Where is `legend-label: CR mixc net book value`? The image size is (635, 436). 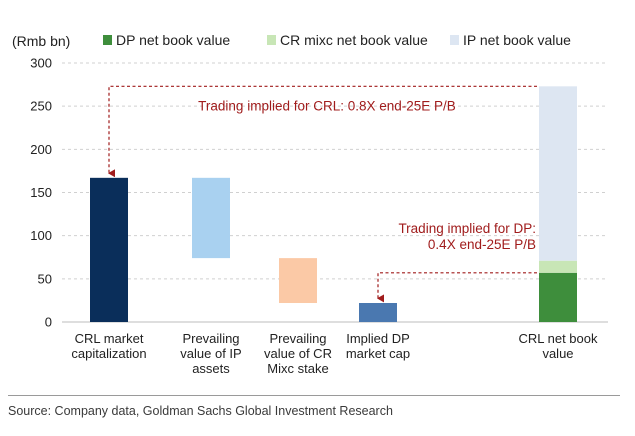 legend-label: CR mixc net book value is located at coordinates (354, 40).